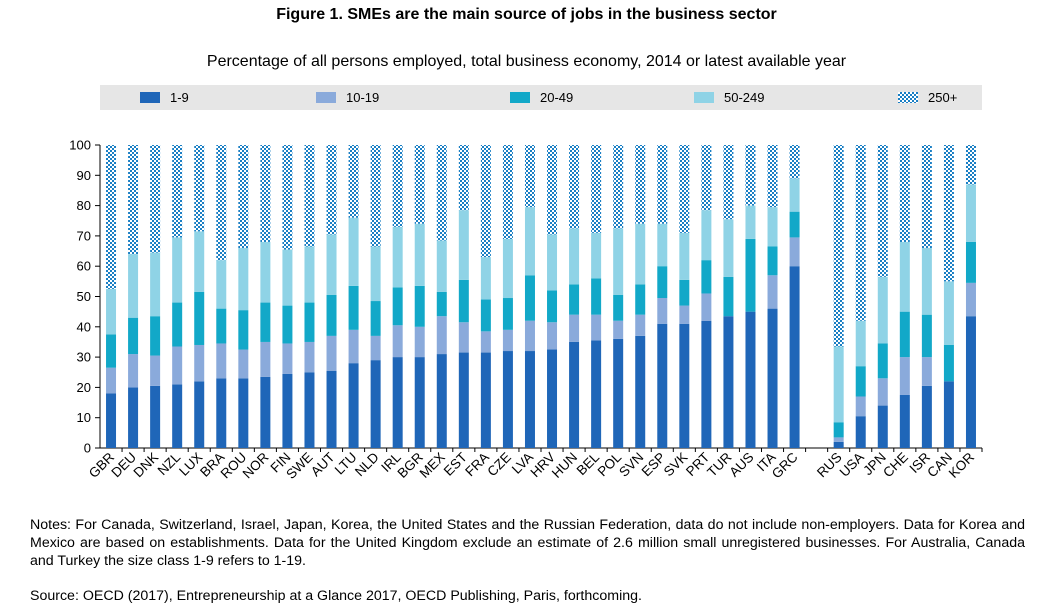 The image size is (1053, 614). What do you see at coordinates (353, 181) in the screenshot?
I see `bar-LTU-250+` at bounding box center [353, 181].